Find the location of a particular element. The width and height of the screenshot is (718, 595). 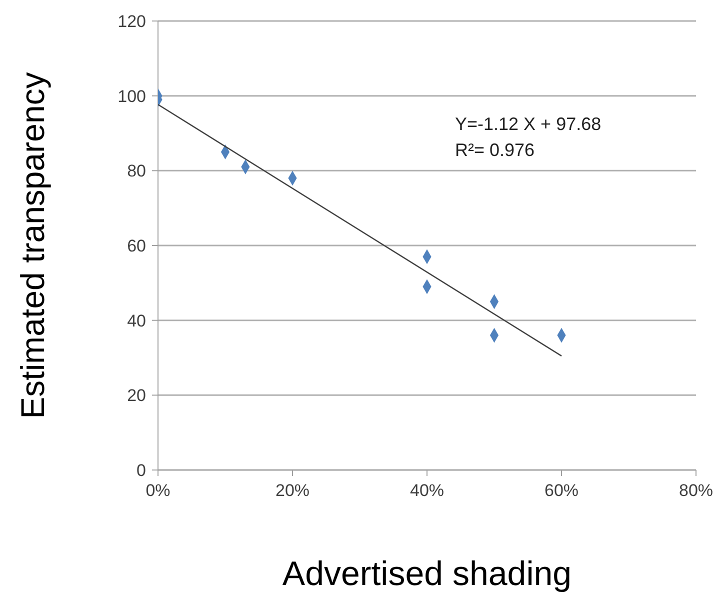

y-tick-label: 60 is located at coordinates (136, 246).